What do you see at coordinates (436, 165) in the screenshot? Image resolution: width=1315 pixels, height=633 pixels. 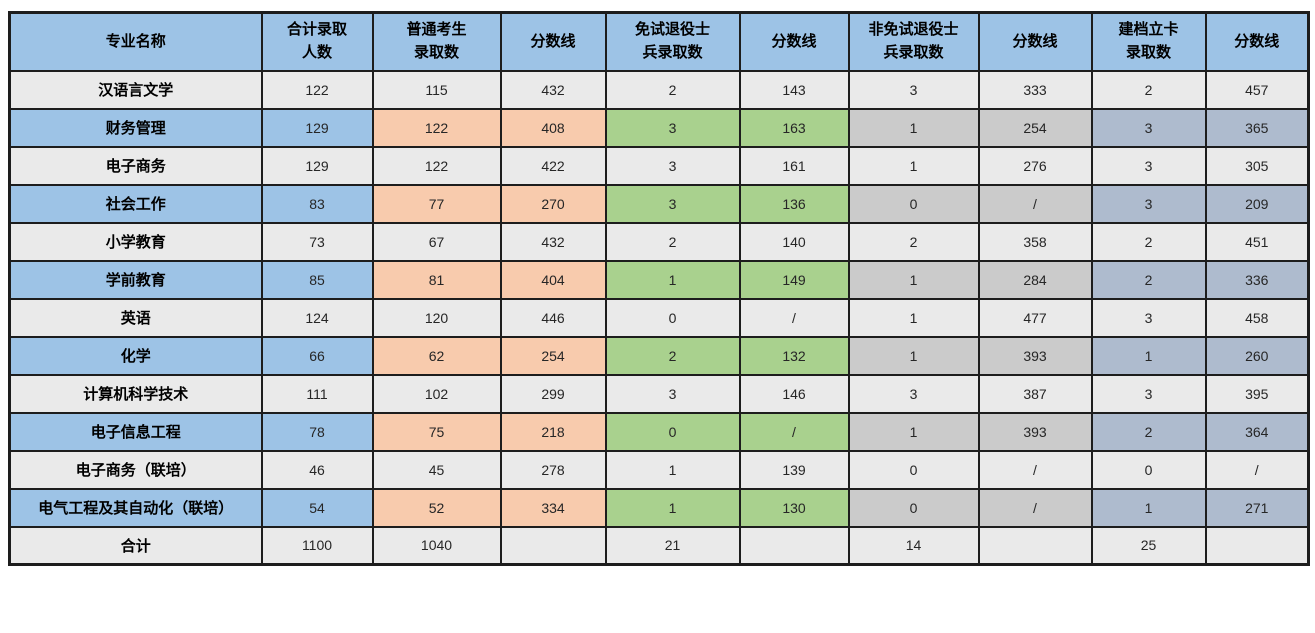 I see `value-cell: 122` at bounding box center [436, 165].